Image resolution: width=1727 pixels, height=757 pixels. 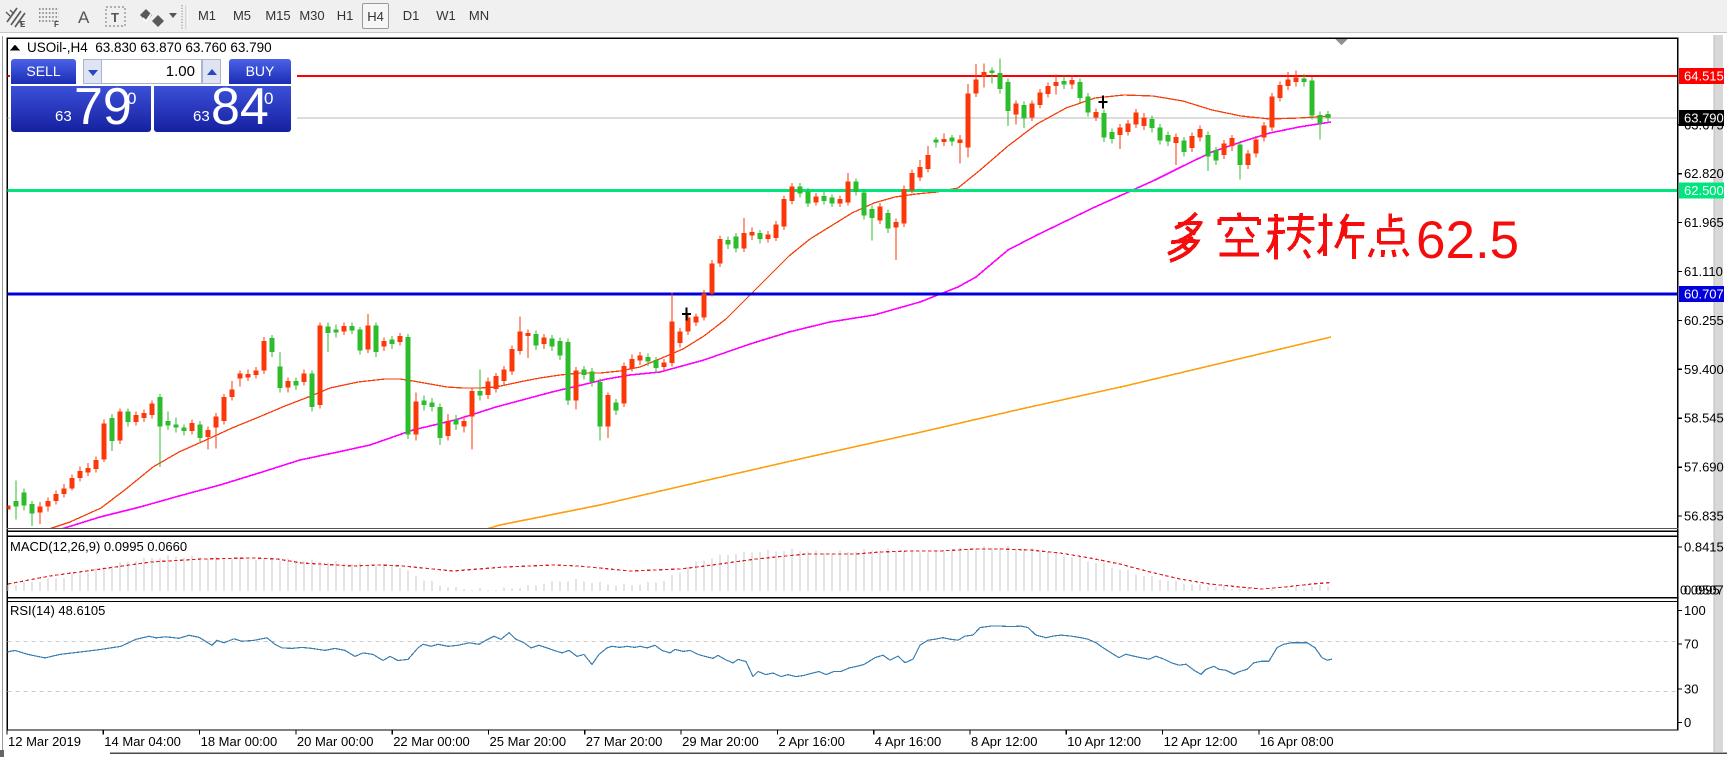 I want to click on svg-text: 22 Mar 00:00, so click(x=431, y=741).